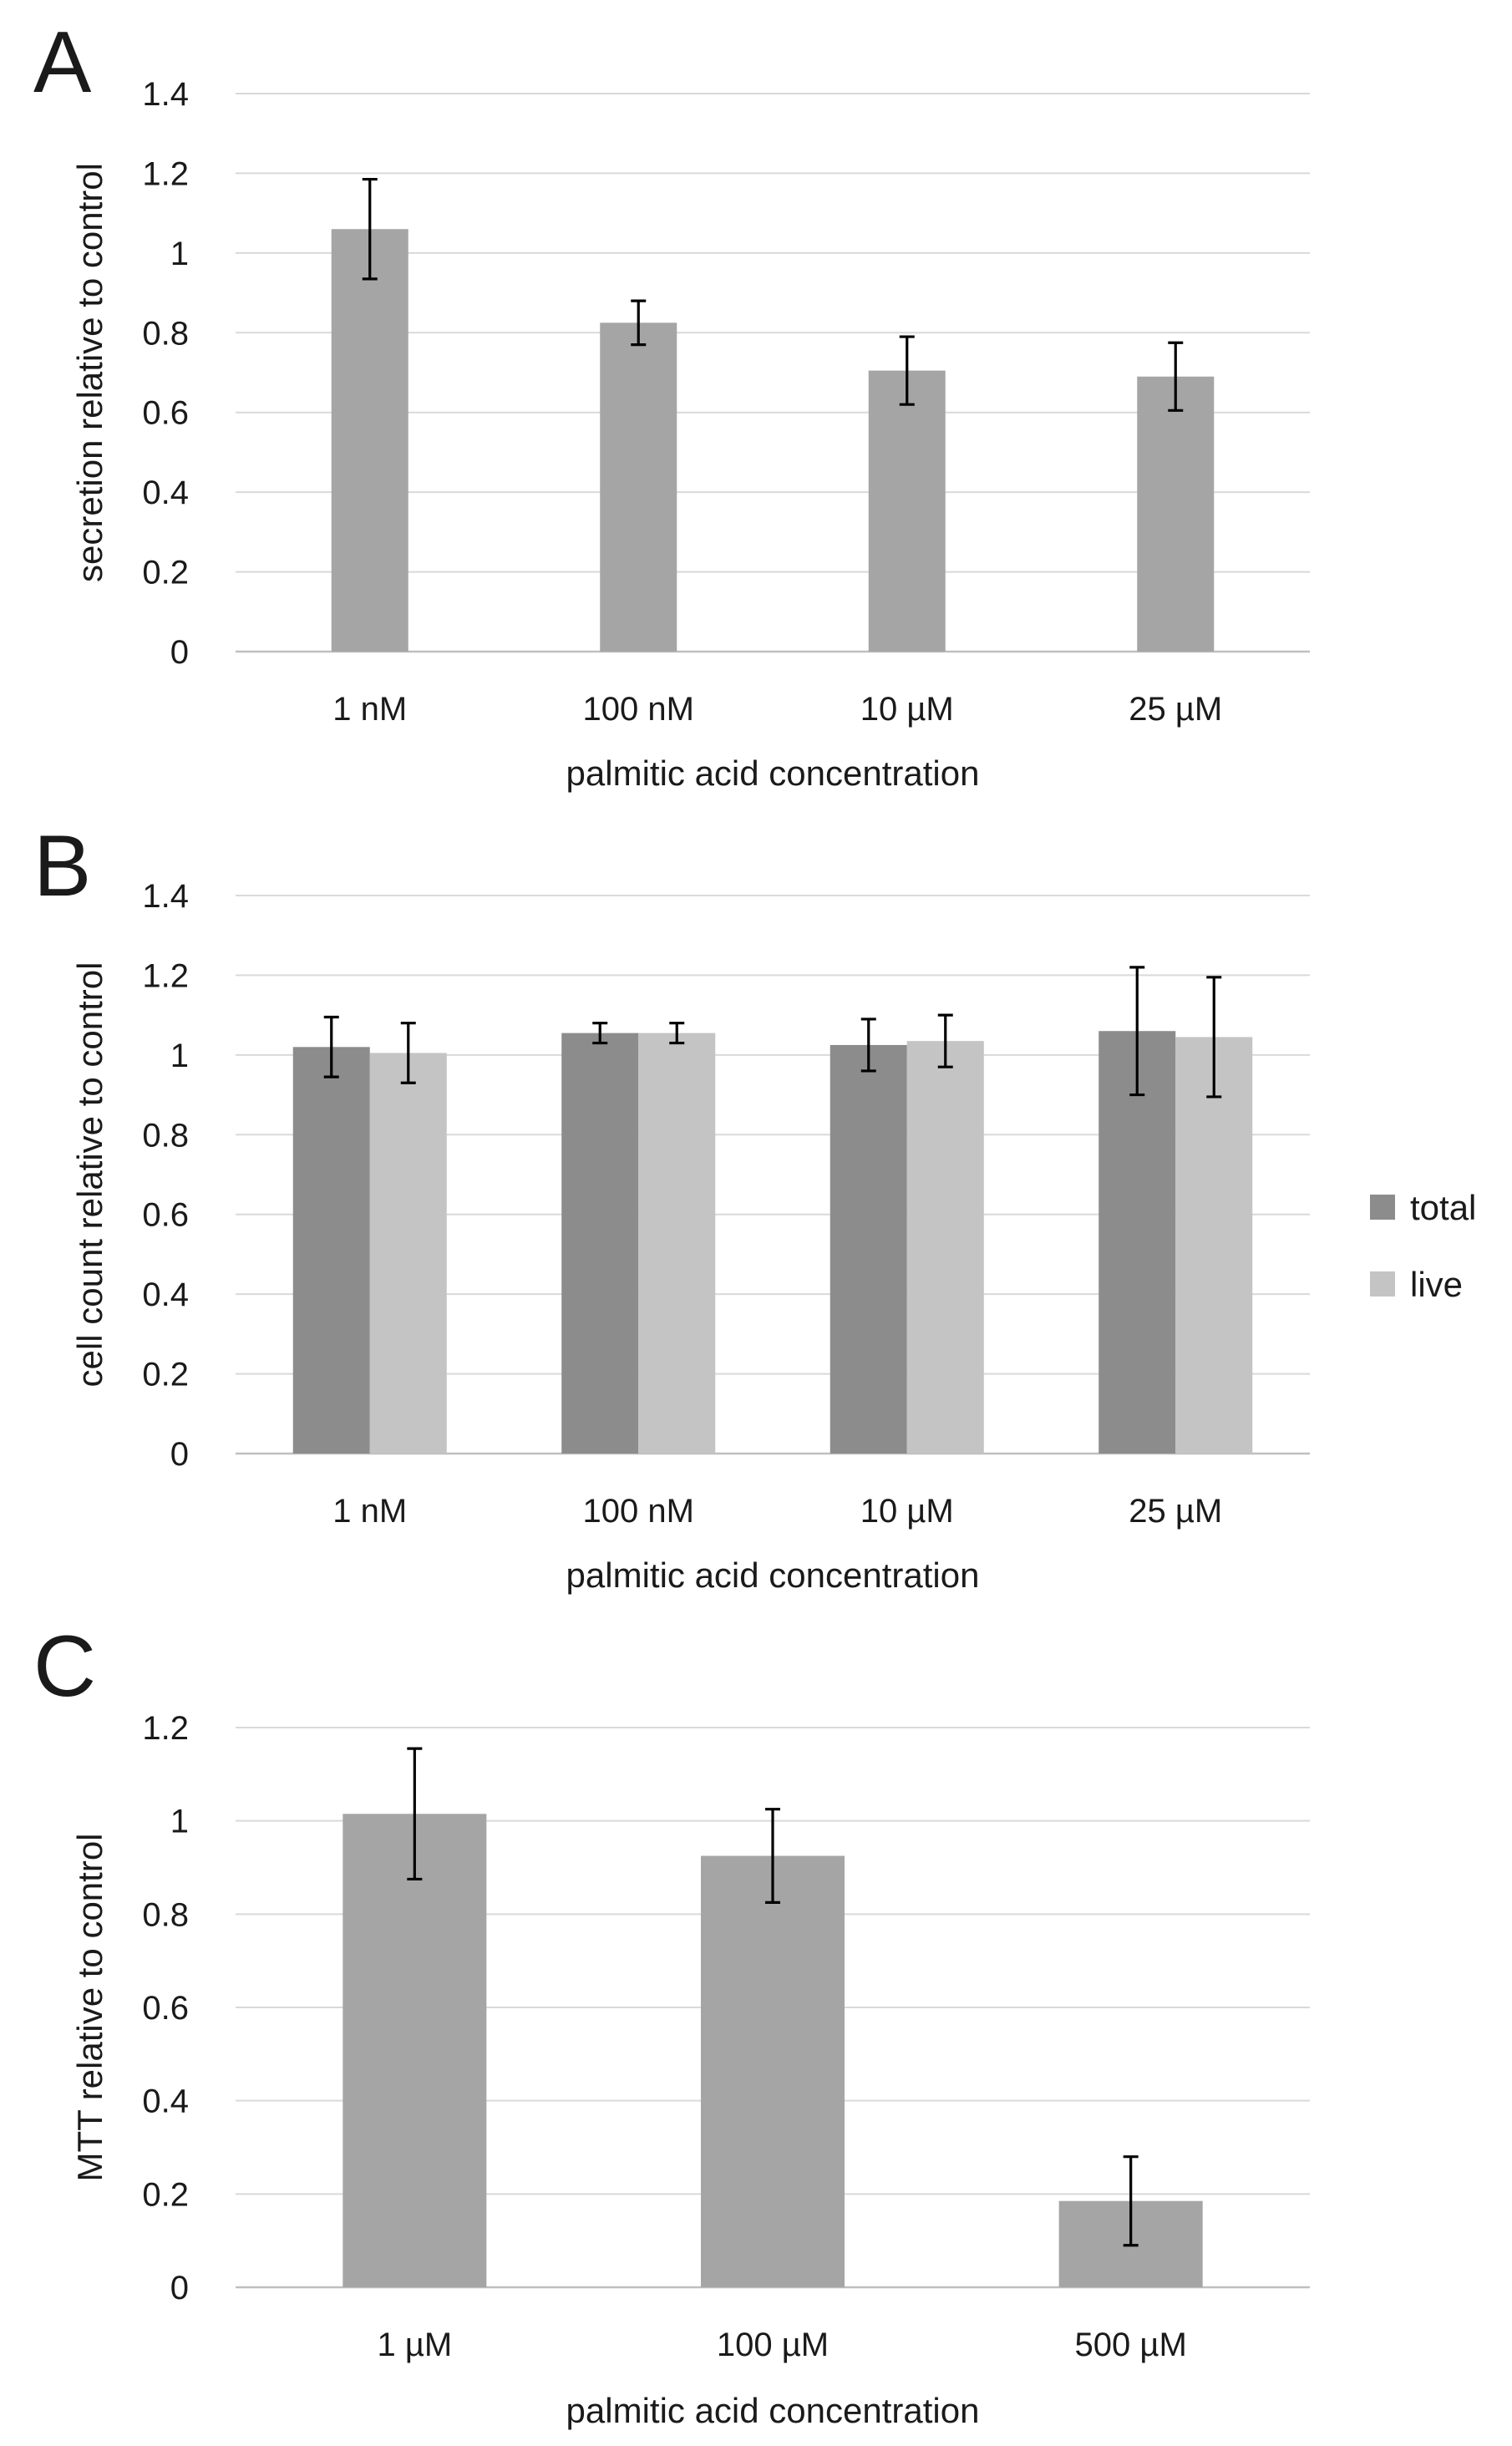  What do you see at coordinates (1443, 1207) in the screenshot?
I see `legend-label: total` at bounding box center [1443, 1207].